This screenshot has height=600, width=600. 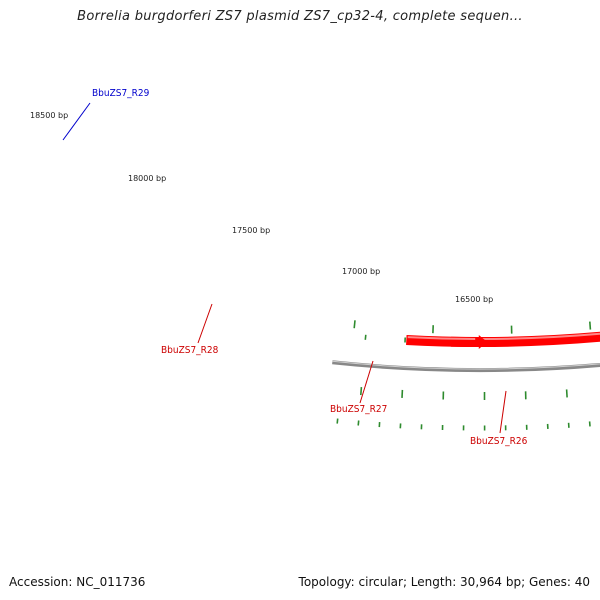 I want to click on backbone-highlight, so click(x=466, y=365).